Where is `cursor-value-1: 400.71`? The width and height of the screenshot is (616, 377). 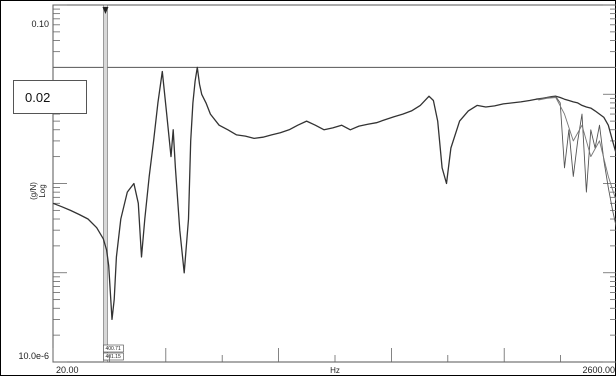
cursor-value-1: 400.71 is located at coordinates (113, 349).